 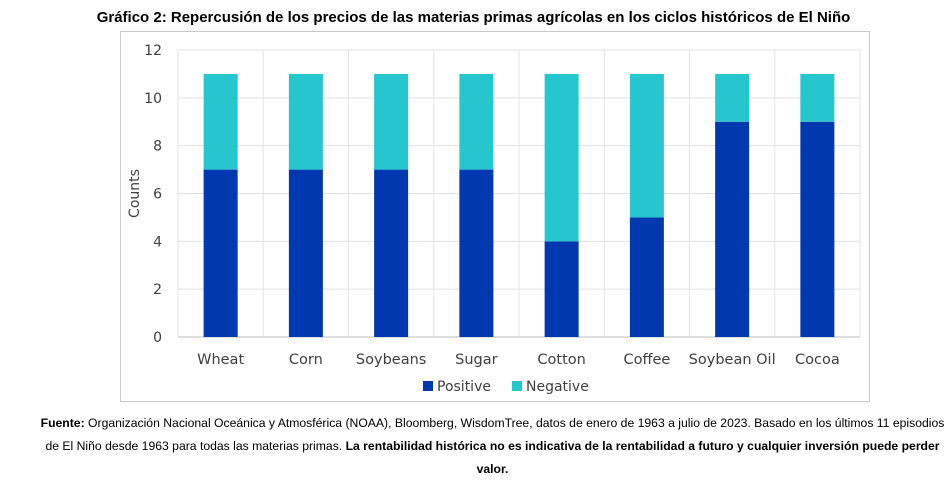 What do you see at coordinates (305, 121) in the screenshot?
I see `bar-negative-corn` at bounding box center [305, 121].